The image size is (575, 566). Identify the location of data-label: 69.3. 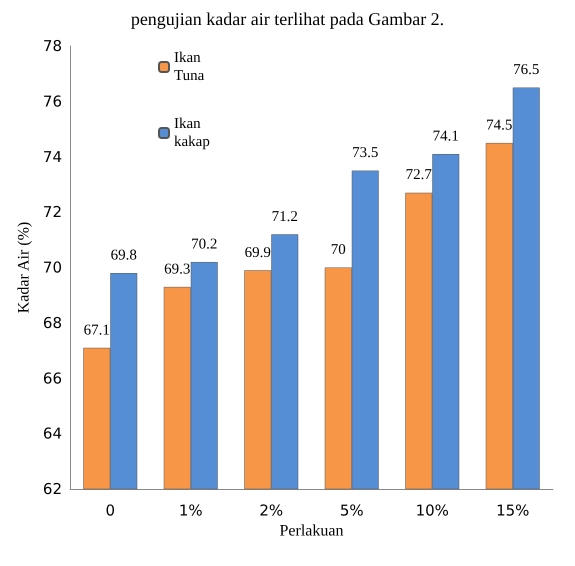
(177, 269).